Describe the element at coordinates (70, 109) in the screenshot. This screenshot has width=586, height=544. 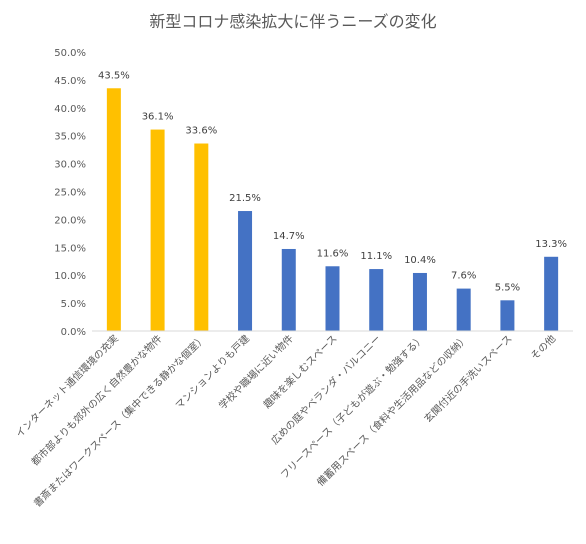
I see `y-tick-label: 40.0%` at that location.